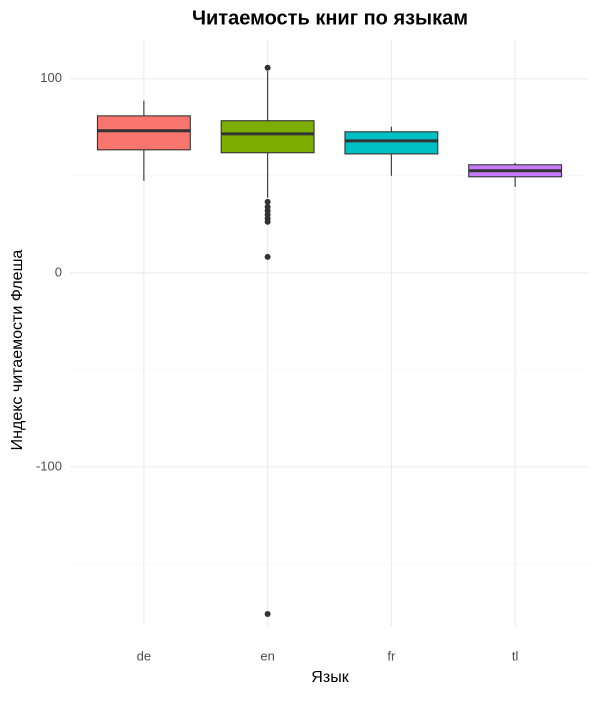 Image resolution: width=600 pixels, height=701 pixels. What do you see at coordinates (144, 655) in the screenshot?
I see `x-tick-label: de` at bounding box center [144, 655].